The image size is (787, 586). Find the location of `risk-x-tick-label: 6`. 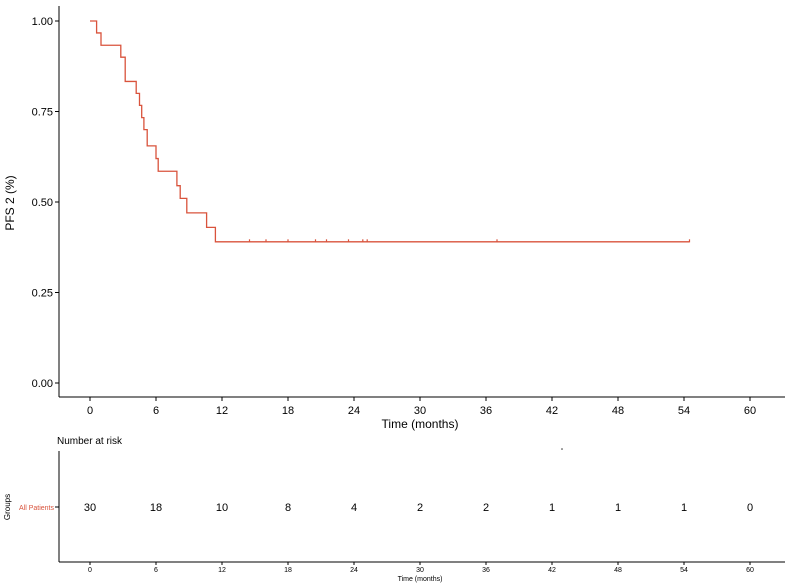

risk-x-tick-label: 6 is located at coordinates (156, 570).